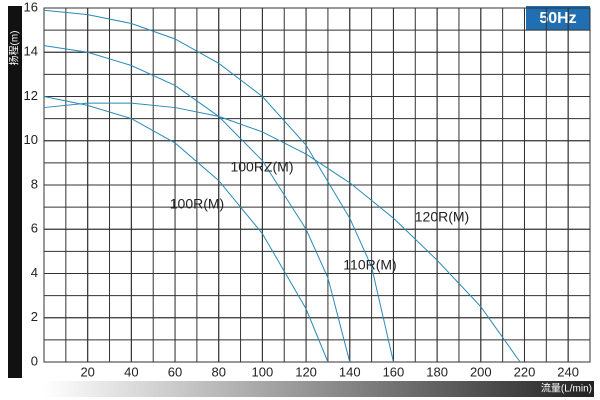 The height and width of the screenshot is (400, 600). I want to click on x-tick-label: 80, so click(218, 371).